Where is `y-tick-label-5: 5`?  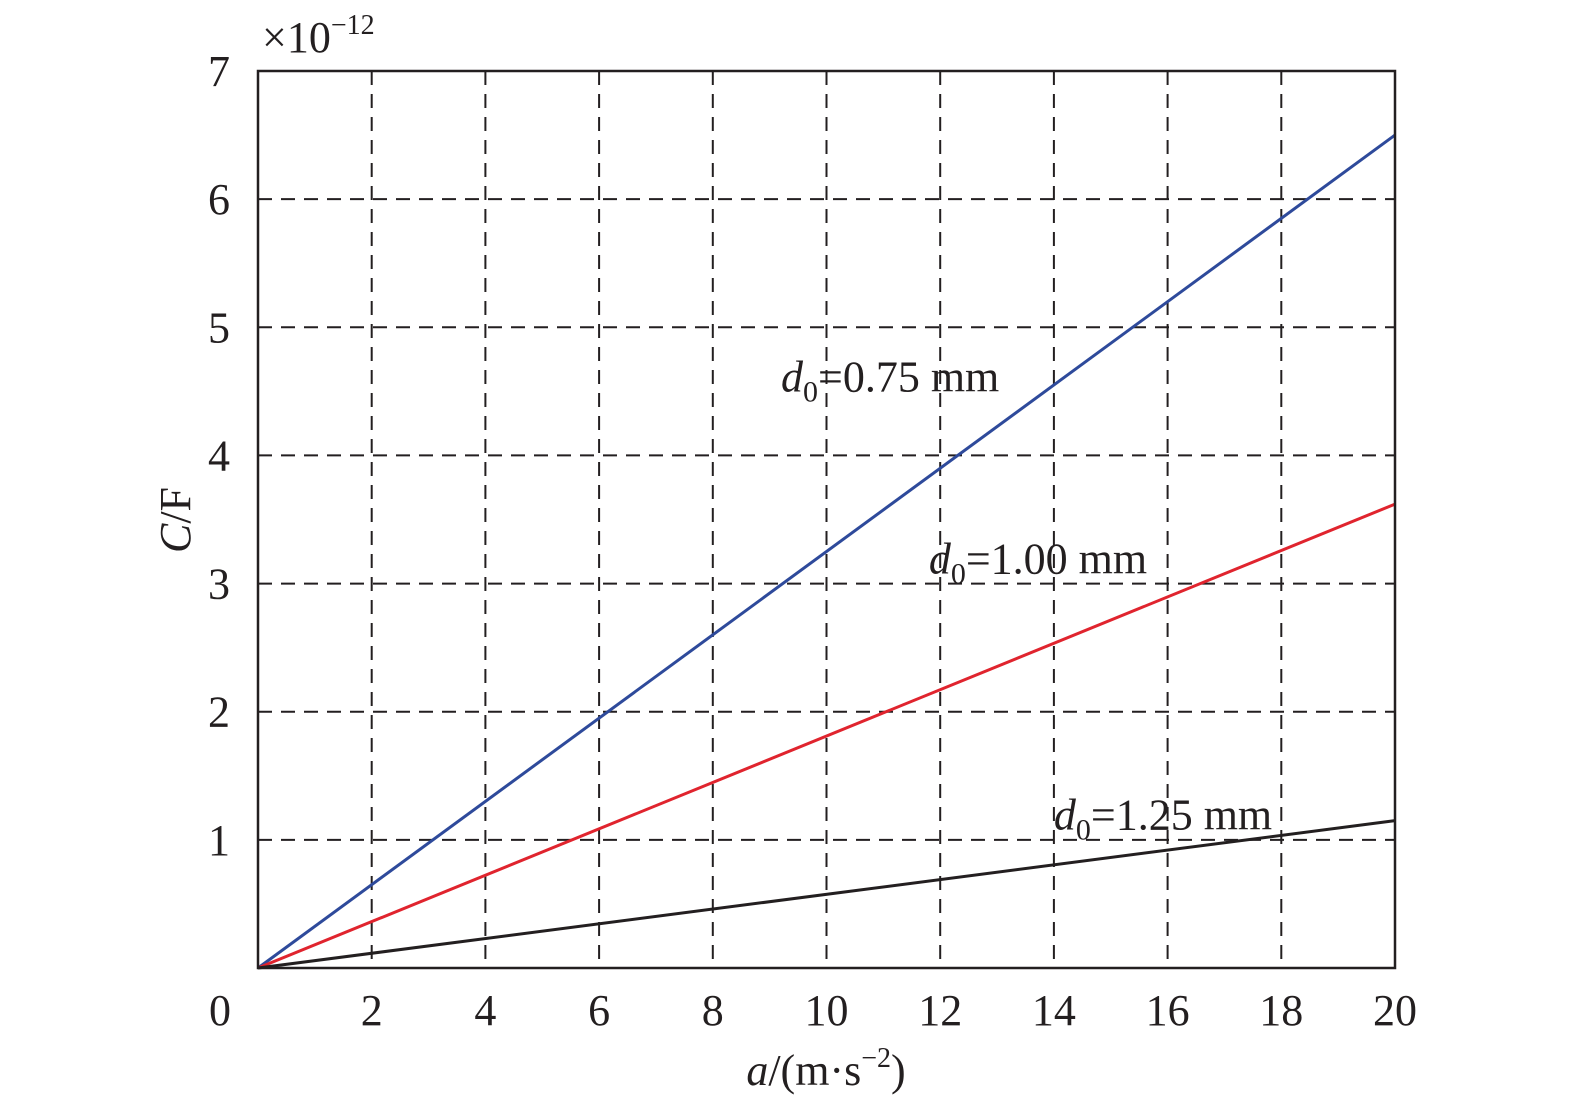
y-tick-label-5: 5 is located at coordinates (219, 327).